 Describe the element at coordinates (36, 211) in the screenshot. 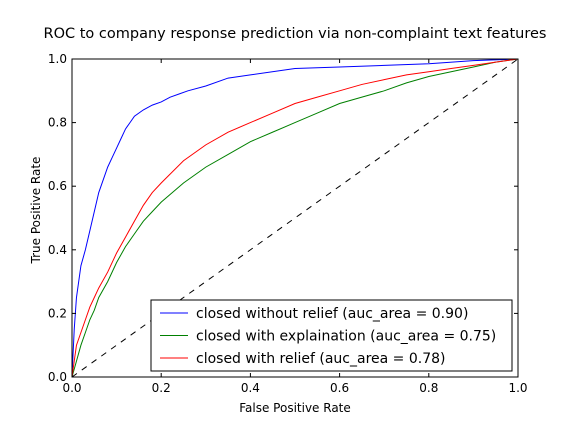

I see `y-axis-label: True Positive Rate` at that location.